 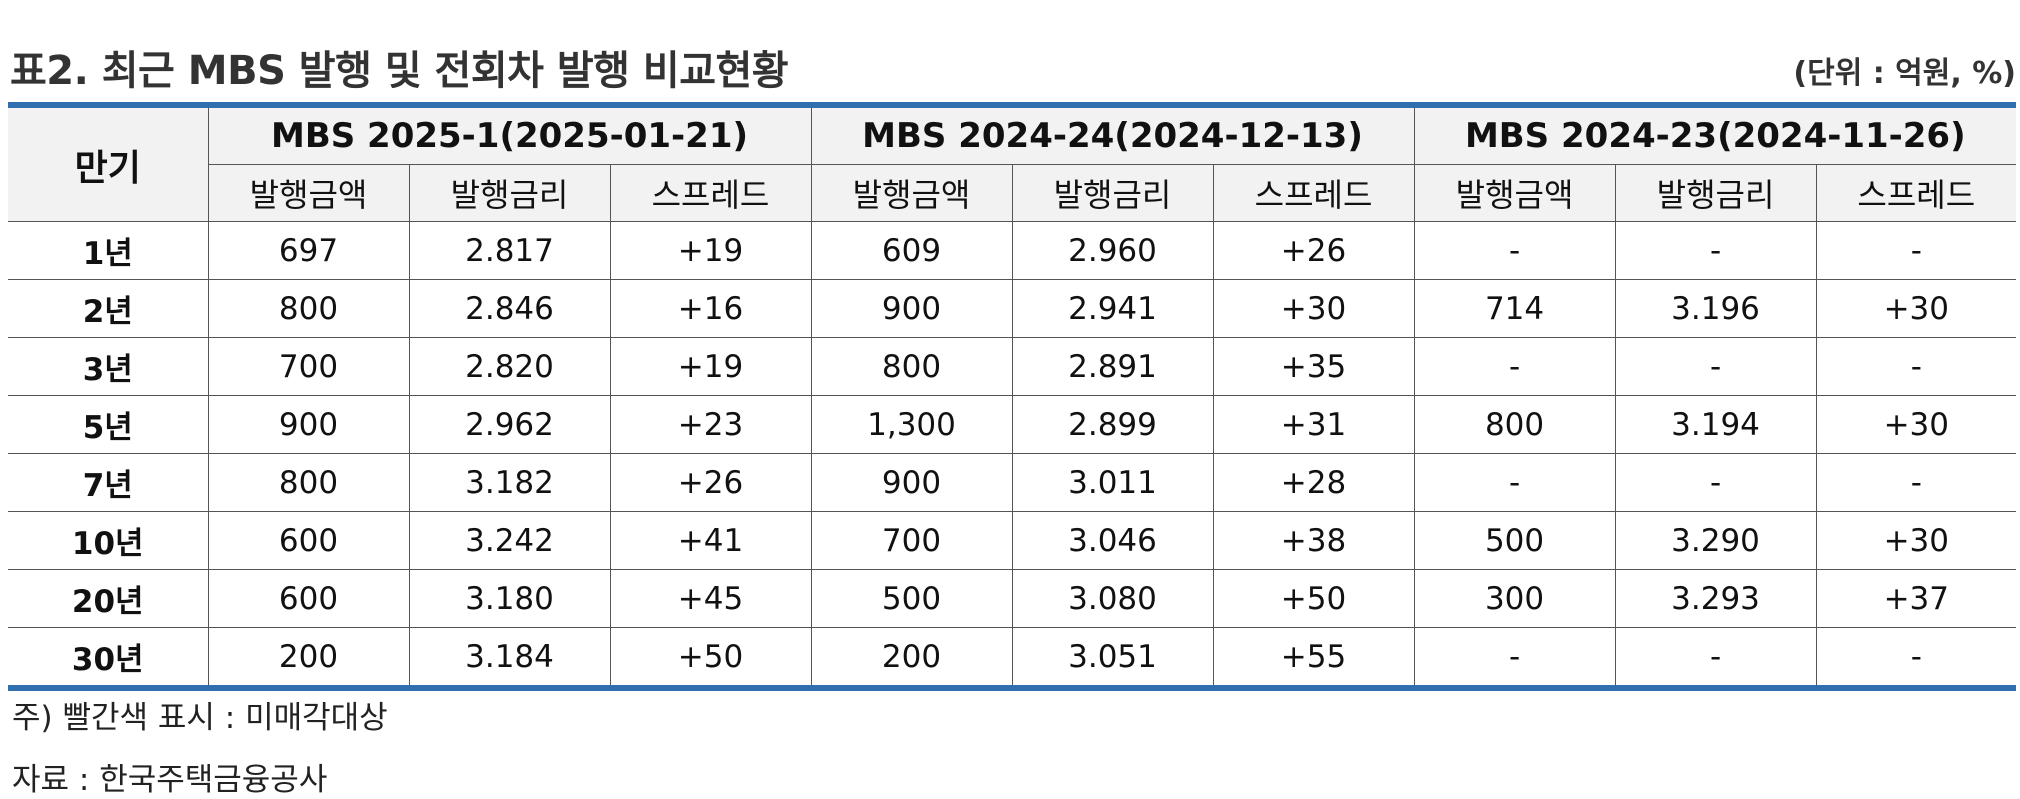 What do you see at coordinates (710, 540) in the screenshot?
I see `value-cell: +41` at bounding box center [710, 540].